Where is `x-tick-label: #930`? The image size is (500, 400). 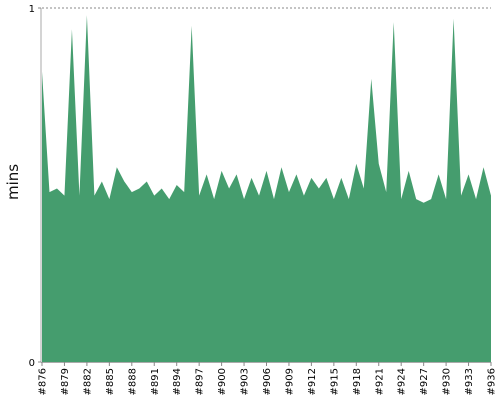
x-tick-label: #930 is located at coordinates (447, 381).